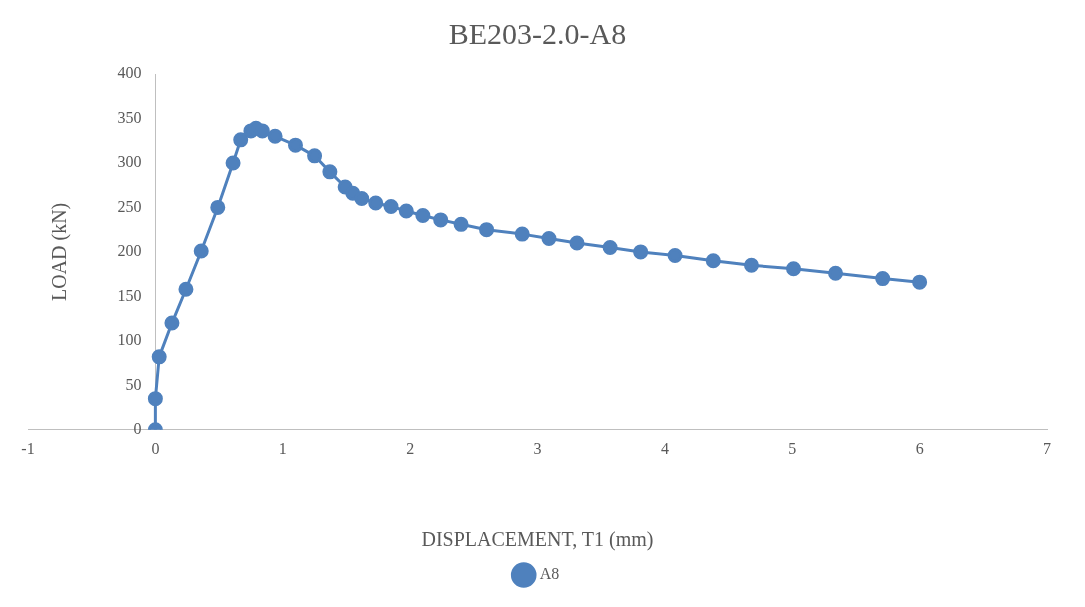 The width and height of the screenshot is (1085, 607). I want to click on x-tick-label: 1, so click(282, 448).